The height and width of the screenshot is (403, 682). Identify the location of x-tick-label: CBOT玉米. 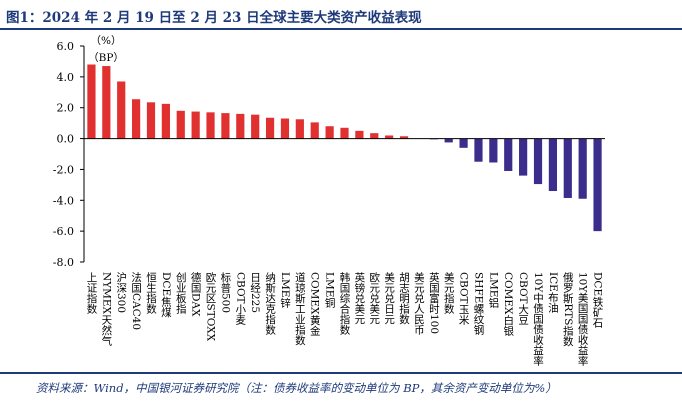
(464, 298).